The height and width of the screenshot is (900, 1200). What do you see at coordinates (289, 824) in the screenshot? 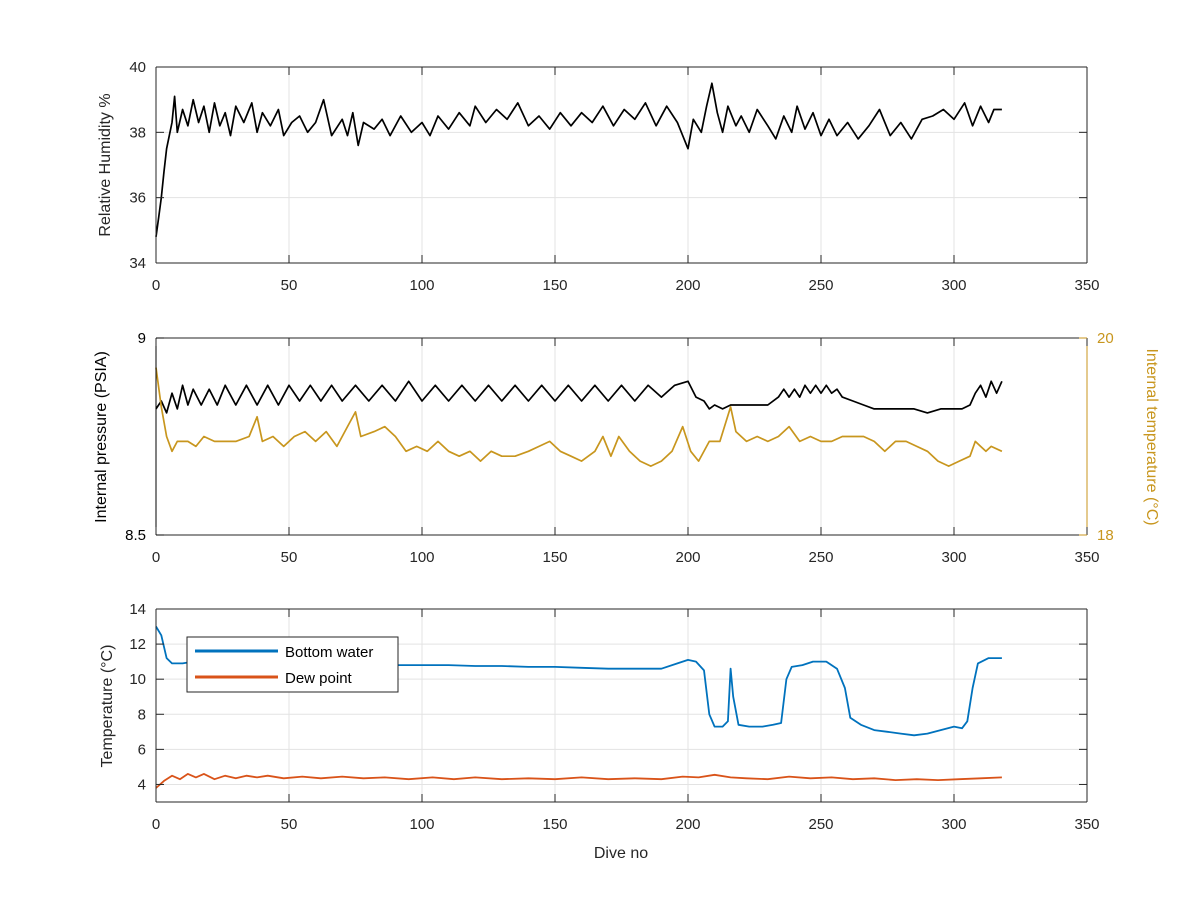
I see `temperature-xtick-label-1: 50` at bounding box center [289, 824].